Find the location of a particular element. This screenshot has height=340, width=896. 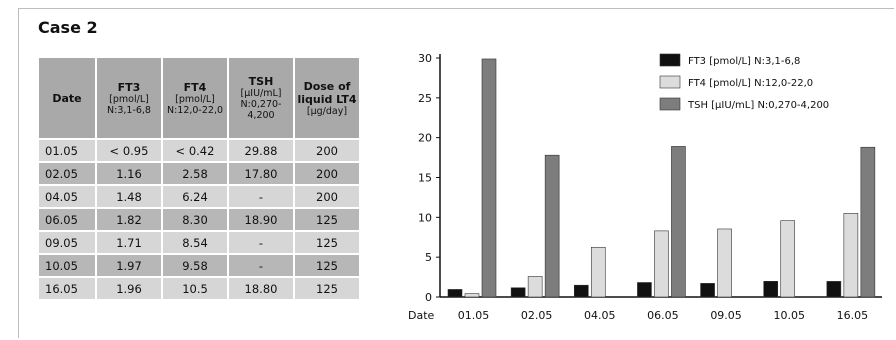

table-row: 04.05 1.48 6.24-200 is located at coordinates (199, 196).